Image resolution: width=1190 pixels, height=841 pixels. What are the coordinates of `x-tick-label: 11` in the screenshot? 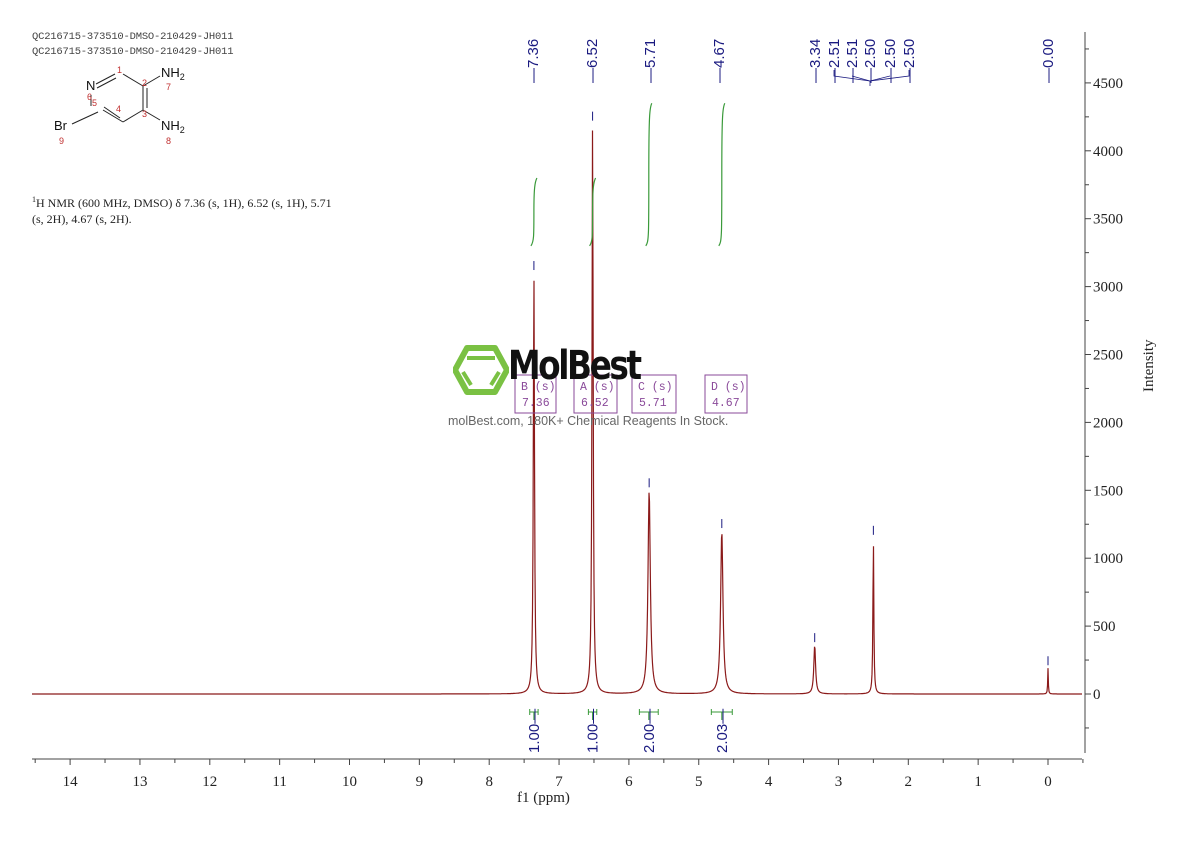 It's located at (279, 782).